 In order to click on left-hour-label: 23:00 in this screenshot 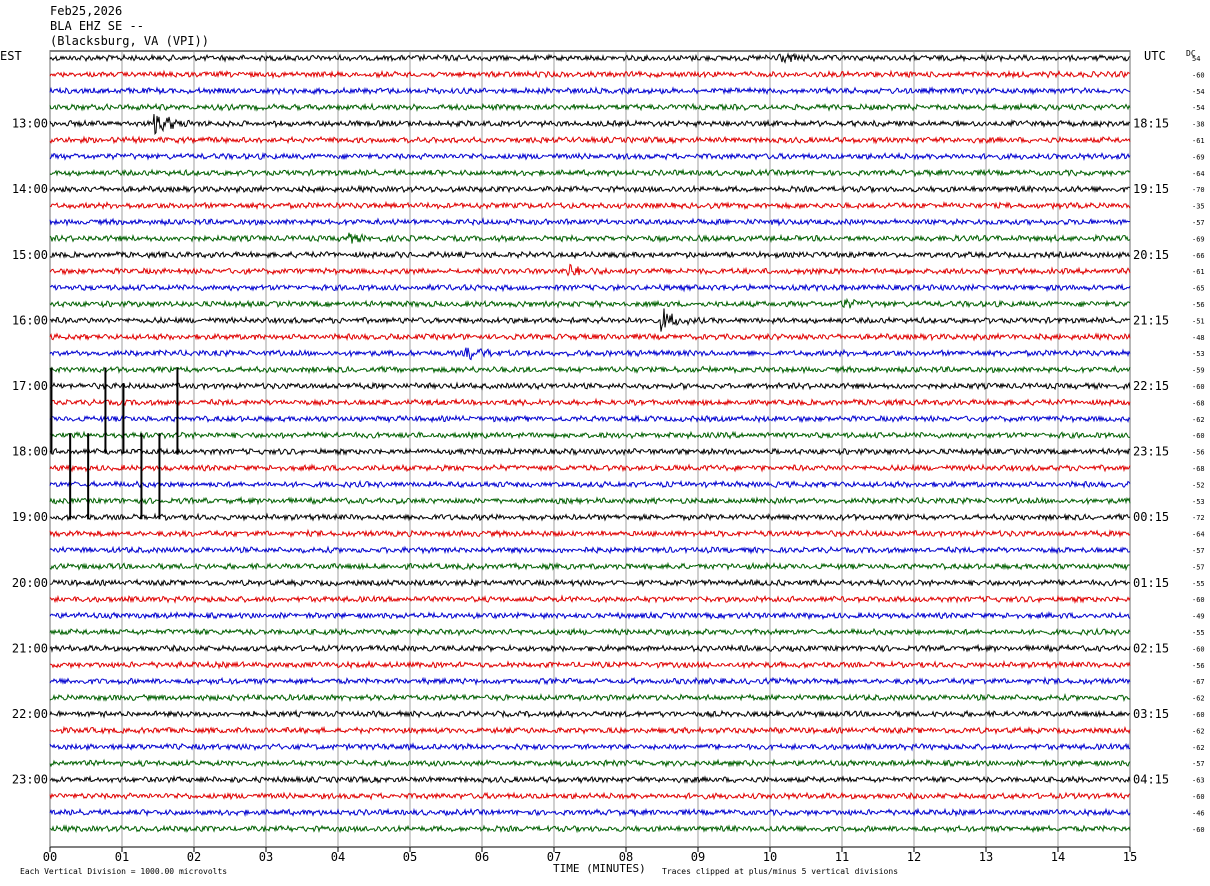, I will do `click(30, 780)`.